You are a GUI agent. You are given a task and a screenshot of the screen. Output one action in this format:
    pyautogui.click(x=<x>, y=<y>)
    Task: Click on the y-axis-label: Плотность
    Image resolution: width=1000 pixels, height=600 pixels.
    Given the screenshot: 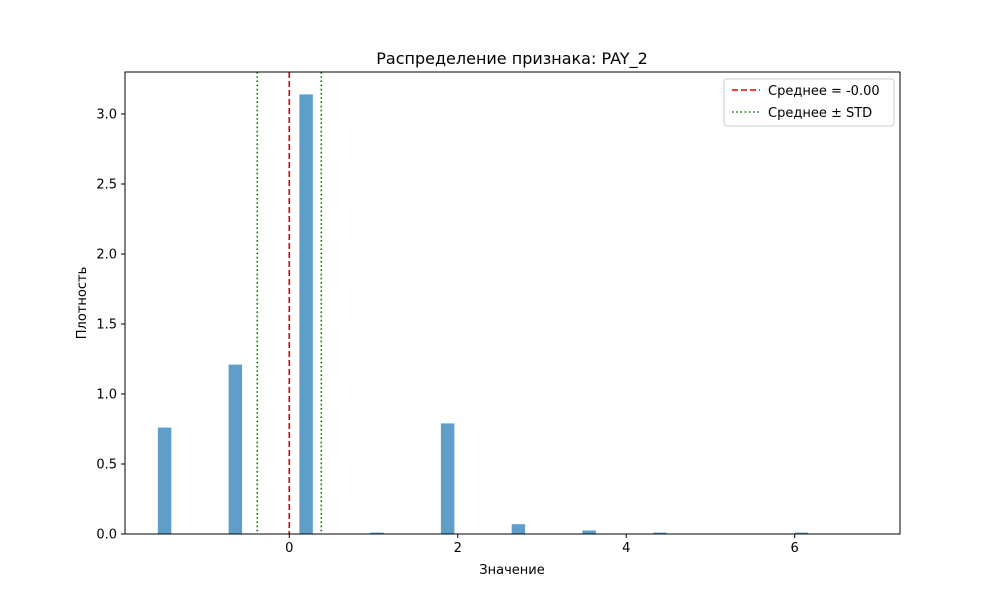 What is the action you would take?
    pyautogui.click(x=82, y=303)
    